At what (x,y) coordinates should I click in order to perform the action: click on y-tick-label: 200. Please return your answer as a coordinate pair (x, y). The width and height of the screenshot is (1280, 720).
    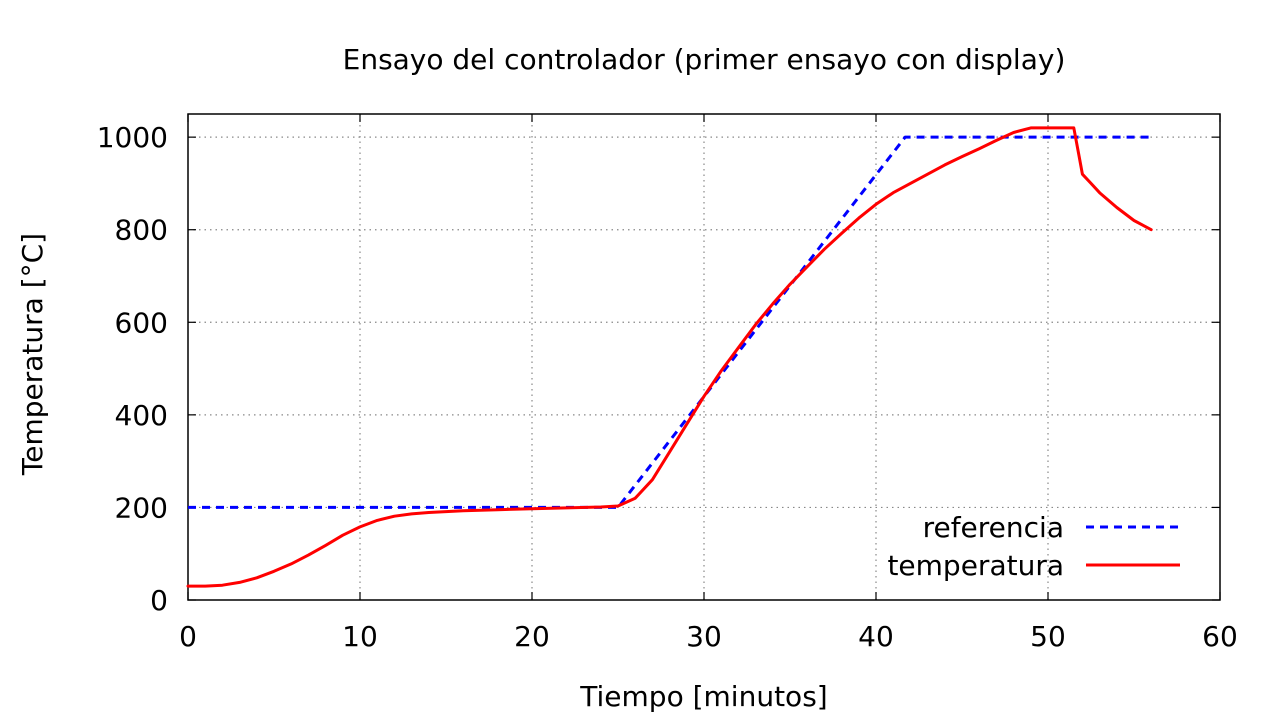
    Looking at the image, I should click on (141, 507).